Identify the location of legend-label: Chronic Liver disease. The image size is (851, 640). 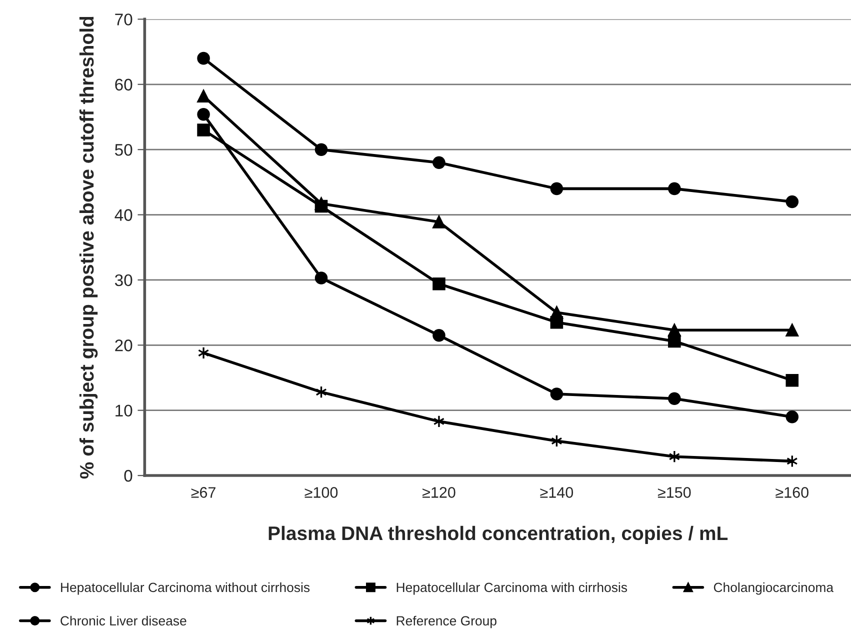
(123, 621).